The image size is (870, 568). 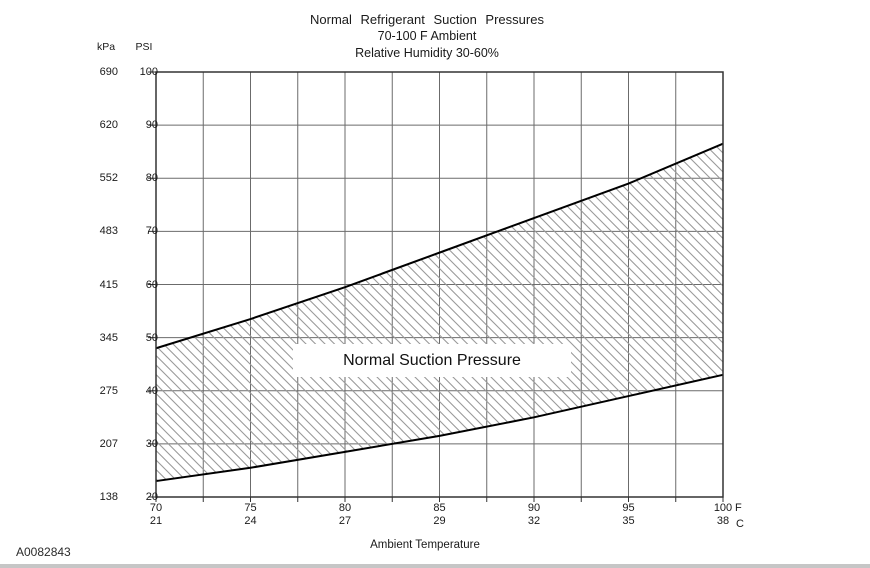 What do you see at coordinates (345, 508) in the screenshot?
I see `x-tick-fahrenheit: 80` at bounding box center [345, 508].